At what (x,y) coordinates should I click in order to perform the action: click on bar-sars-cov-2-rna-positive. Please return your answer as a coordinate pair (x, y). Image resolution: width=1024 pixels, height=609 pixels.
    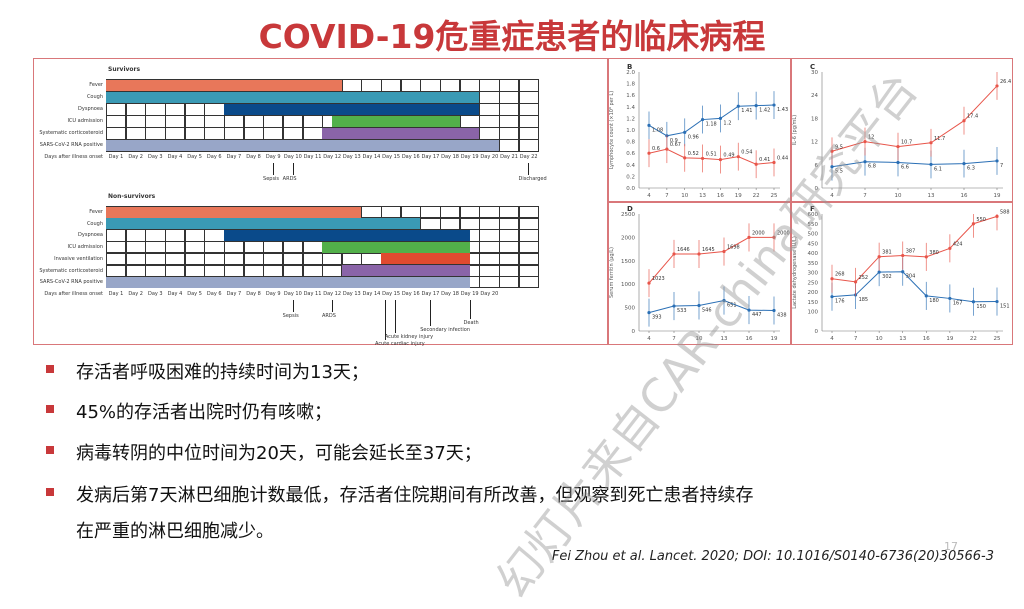
    Looking at the image, I should click on (288, 282).